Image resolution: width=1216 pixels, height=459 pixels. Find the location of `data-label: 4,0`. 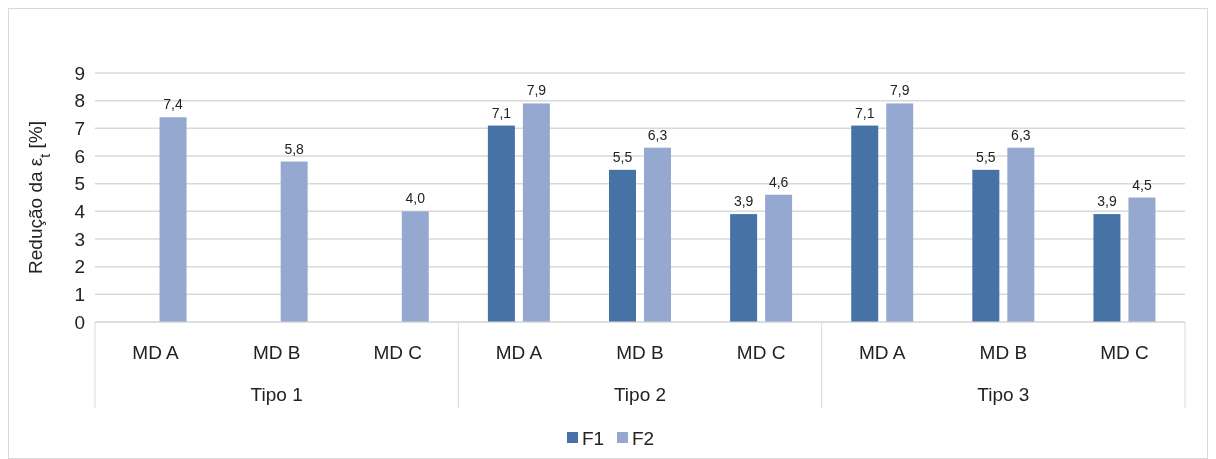

data-label: 4,0 is located at coordinates (415, 198).